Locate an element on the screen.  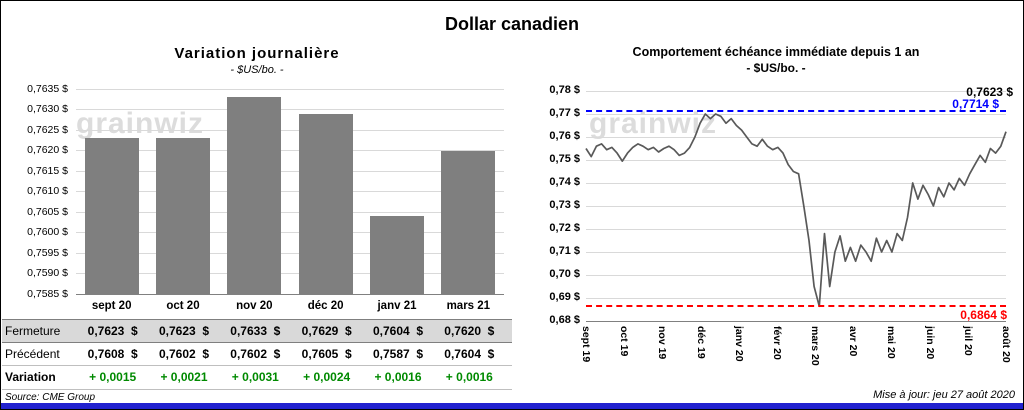
category-label: déc 20 is located at coordinates (325, 306).